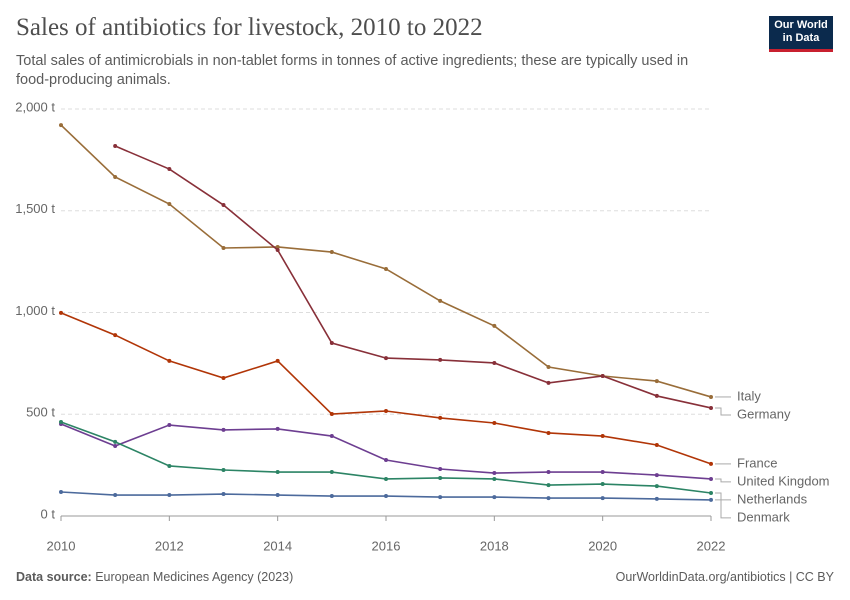  Describe the element at coordinates (54, 577) in the screenshot. I see `source-label: Data source:` at that location.